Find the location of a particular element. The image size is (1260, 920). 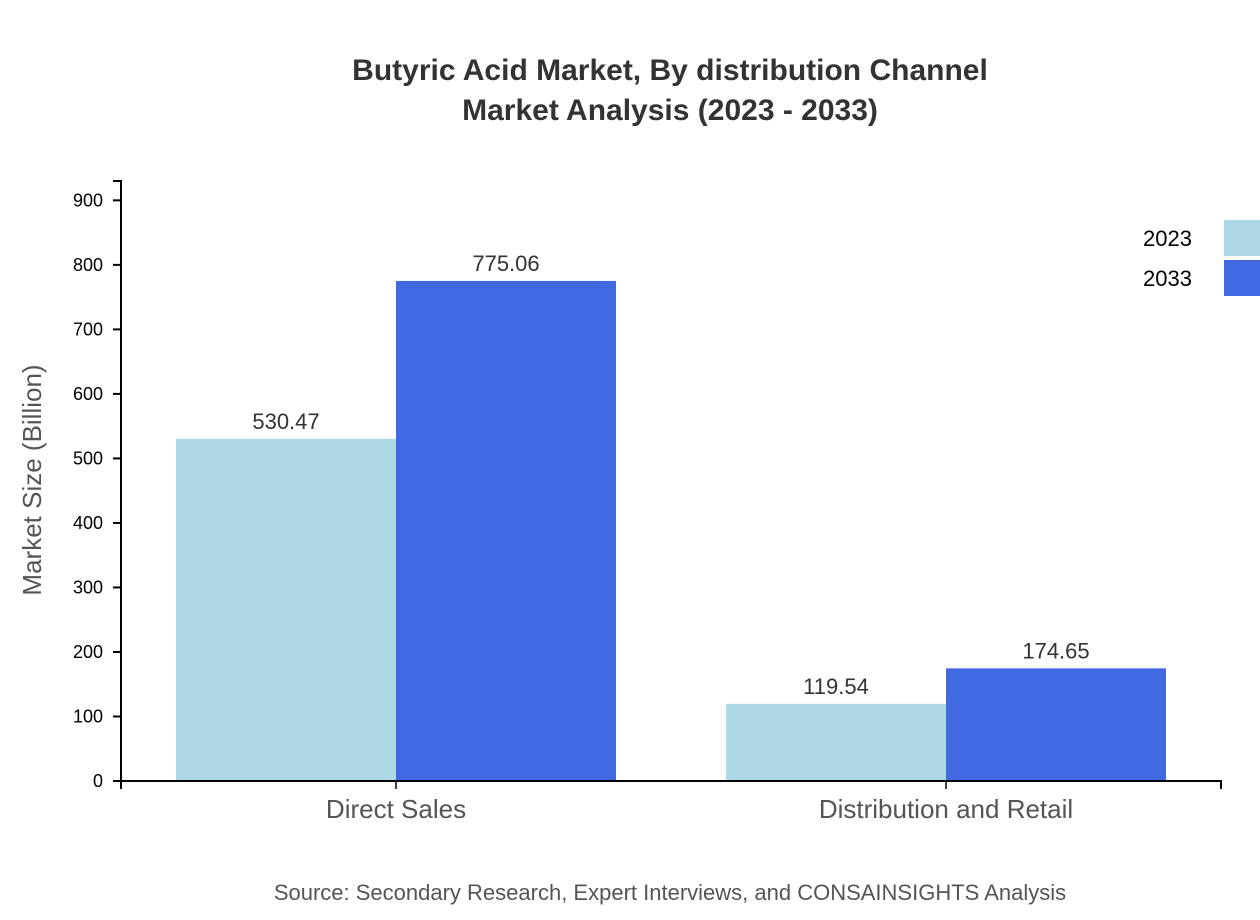

bar-direct-sales-2033 is located at coordinates (506, 530).